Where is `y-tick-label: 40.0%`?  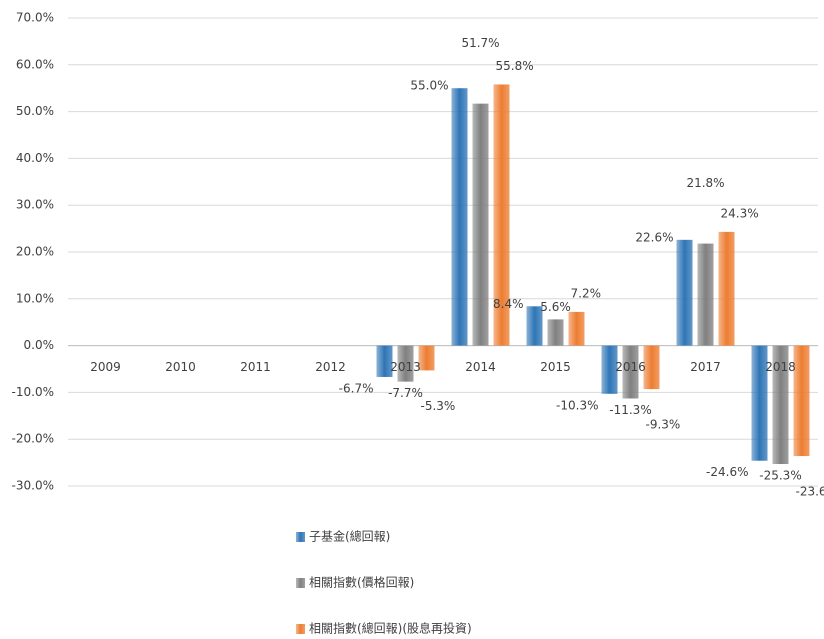 y-tick-label: 40.0% is located at coordinates (35, 158).